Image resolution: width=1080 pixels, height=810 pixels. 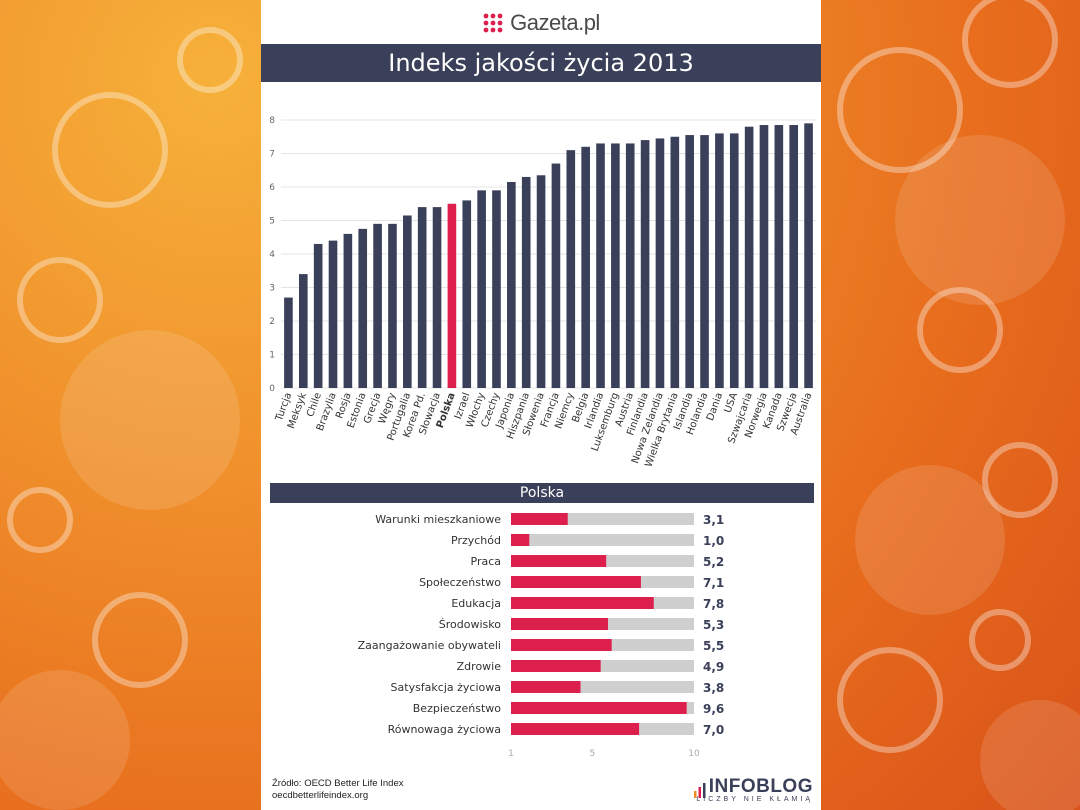 I want to click on polska-section-title: Polska, so click(x=542, y=493).